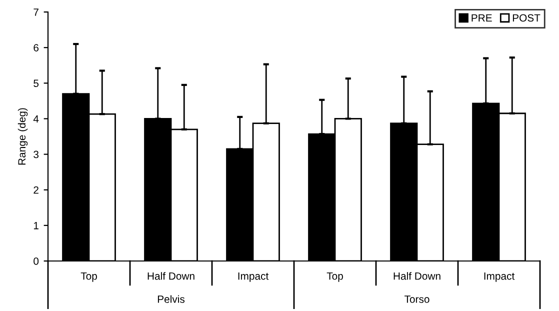 The image size is (559, 311). What do you see at coordinates (36, 261) in the screenshot?
I see `y-tick-label: 0` at bounding box center [36, 261].